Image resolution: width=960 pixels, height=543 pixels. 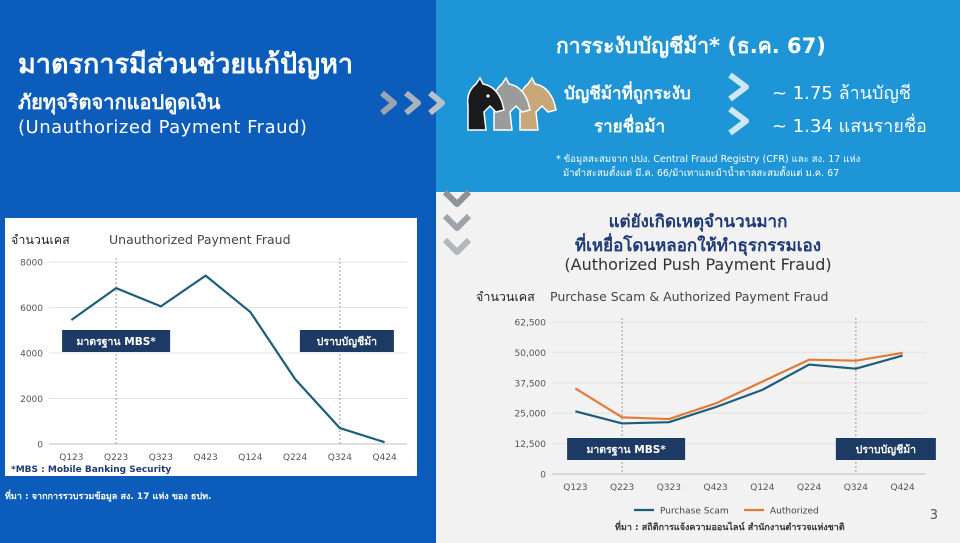 I want to click on horse-heads-icon, so click(x=510, y=106).